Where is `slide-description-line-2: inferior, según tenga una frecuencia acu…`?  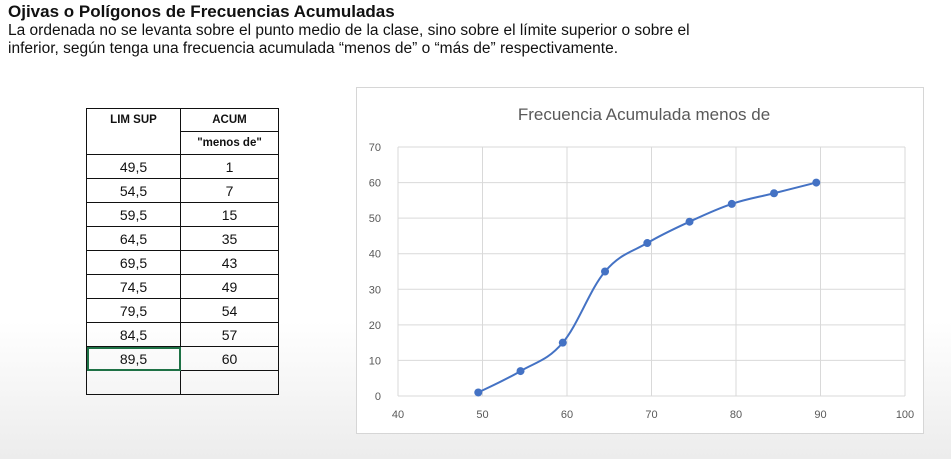
slide-description-line-2: inferior, según tenga una frecuencia acu… is located at coordinates (313, 48).